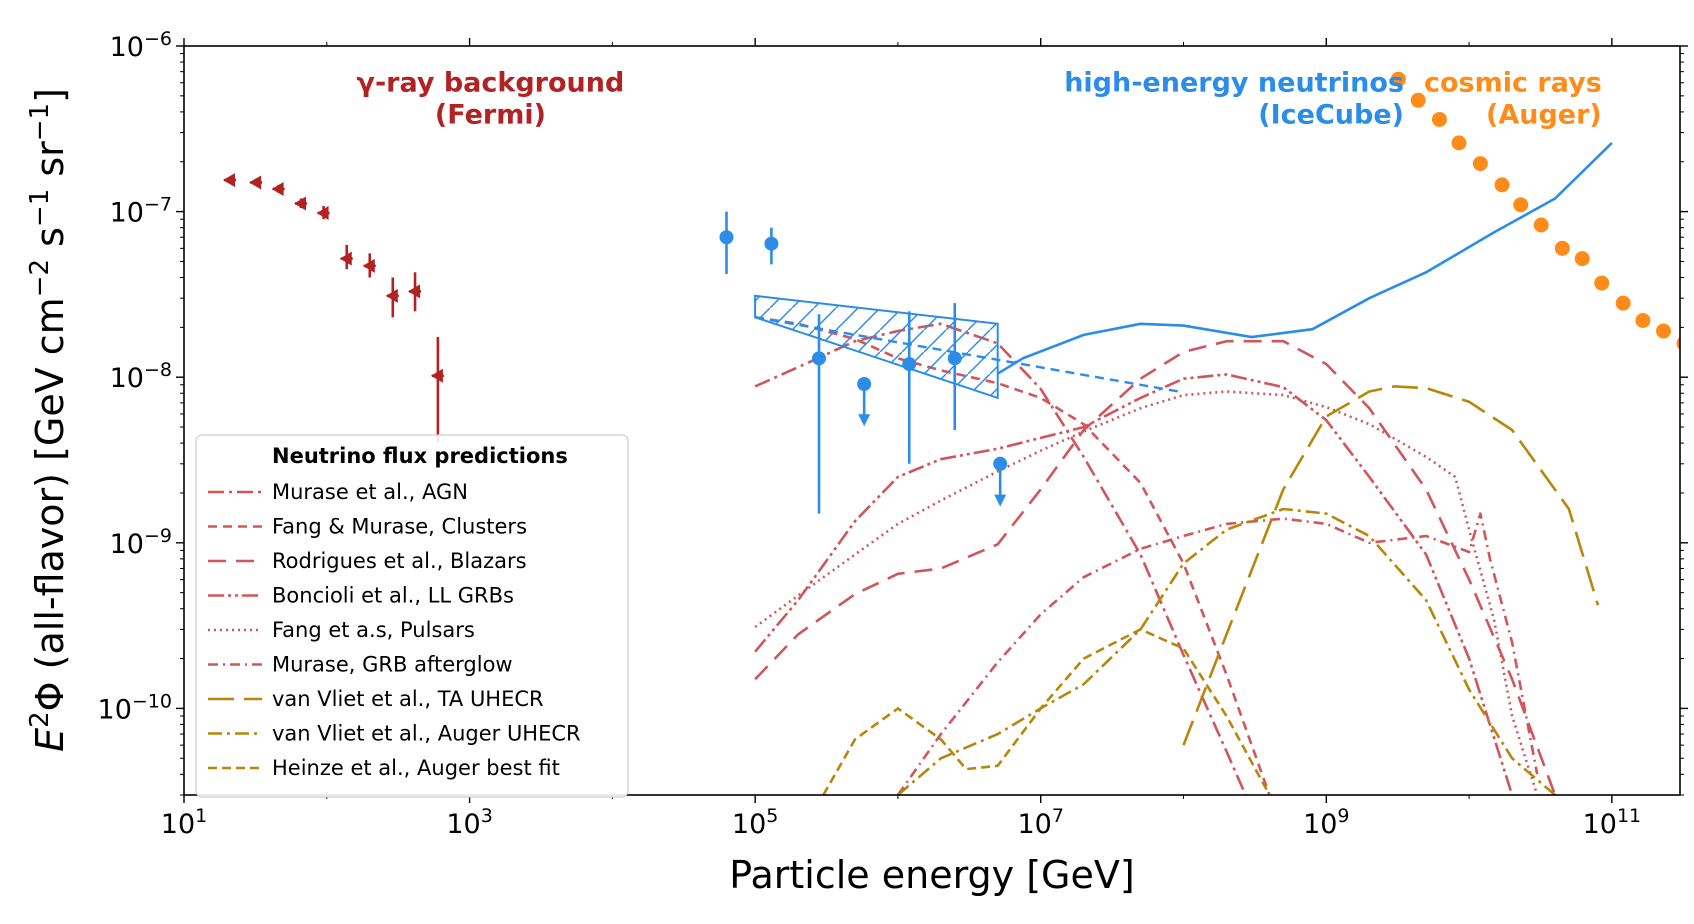 The image size is (1694, 924). Describe the element at coordinates (1234, 83) in the screenshot. I see `annotation-label: high-energy neutrinos` at that location.